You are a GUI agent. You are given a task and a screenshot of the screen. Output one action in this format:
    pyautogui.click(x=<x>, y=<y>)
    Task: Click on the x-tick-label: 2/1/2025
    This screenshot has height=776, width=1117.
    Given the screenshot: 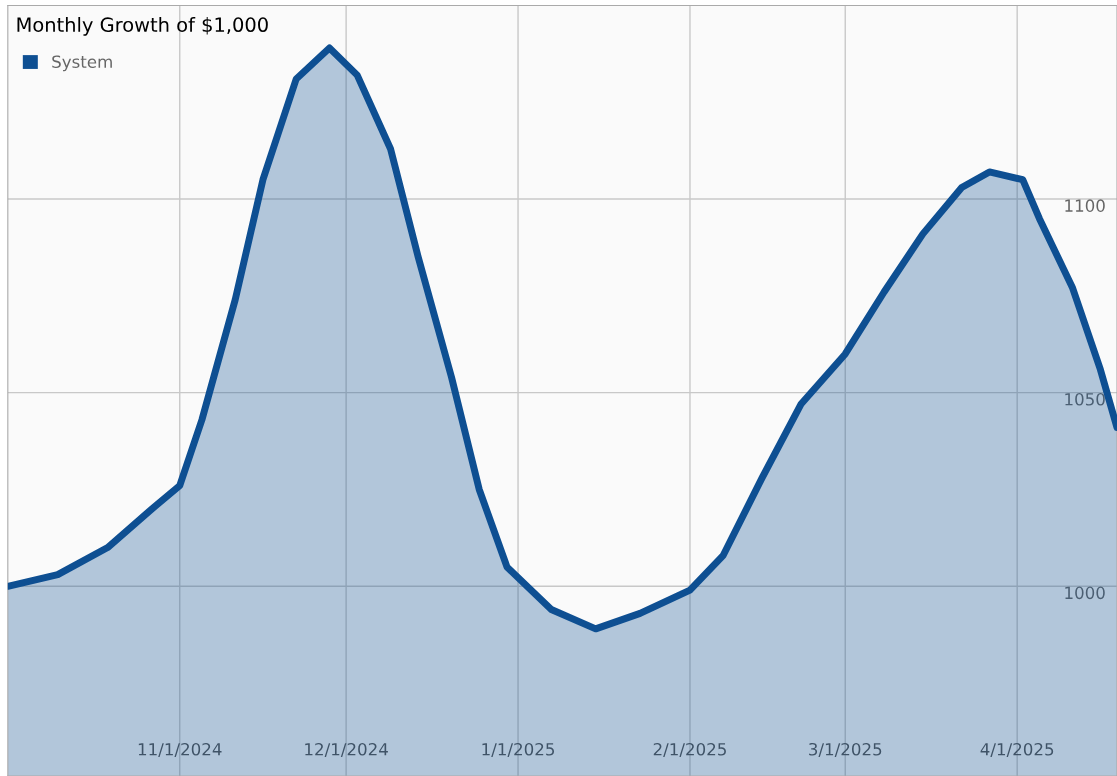 What is the action you would take?
    pyautogui.click(x=689, y=749)
    